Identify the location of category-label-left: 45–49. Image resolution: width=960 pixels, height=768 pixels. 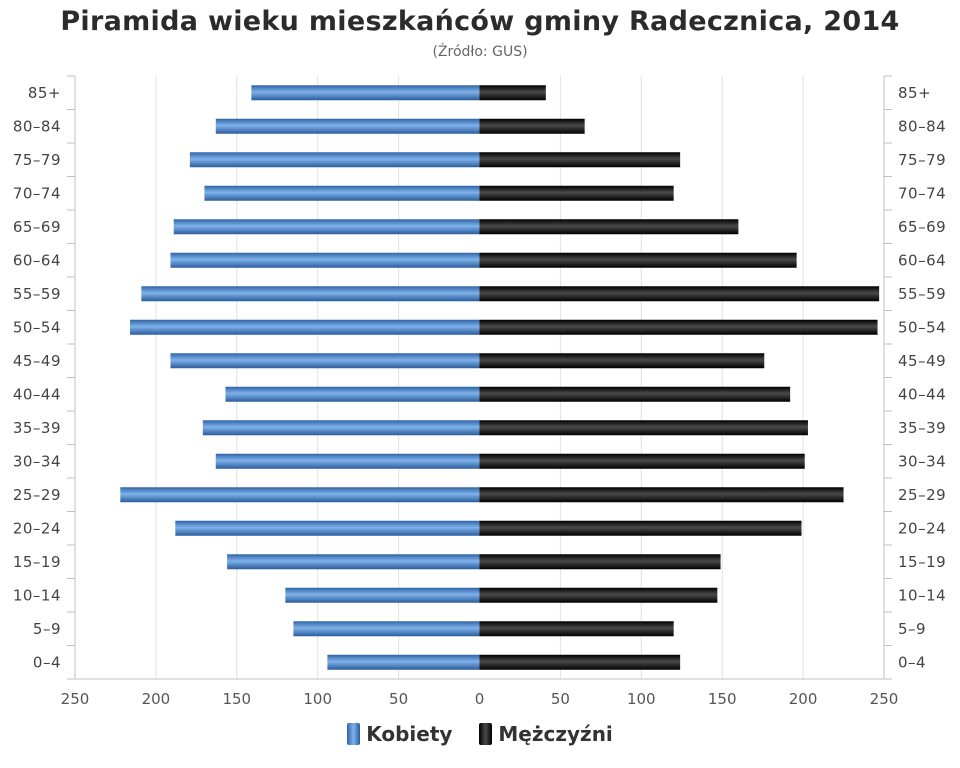
(37, 361).